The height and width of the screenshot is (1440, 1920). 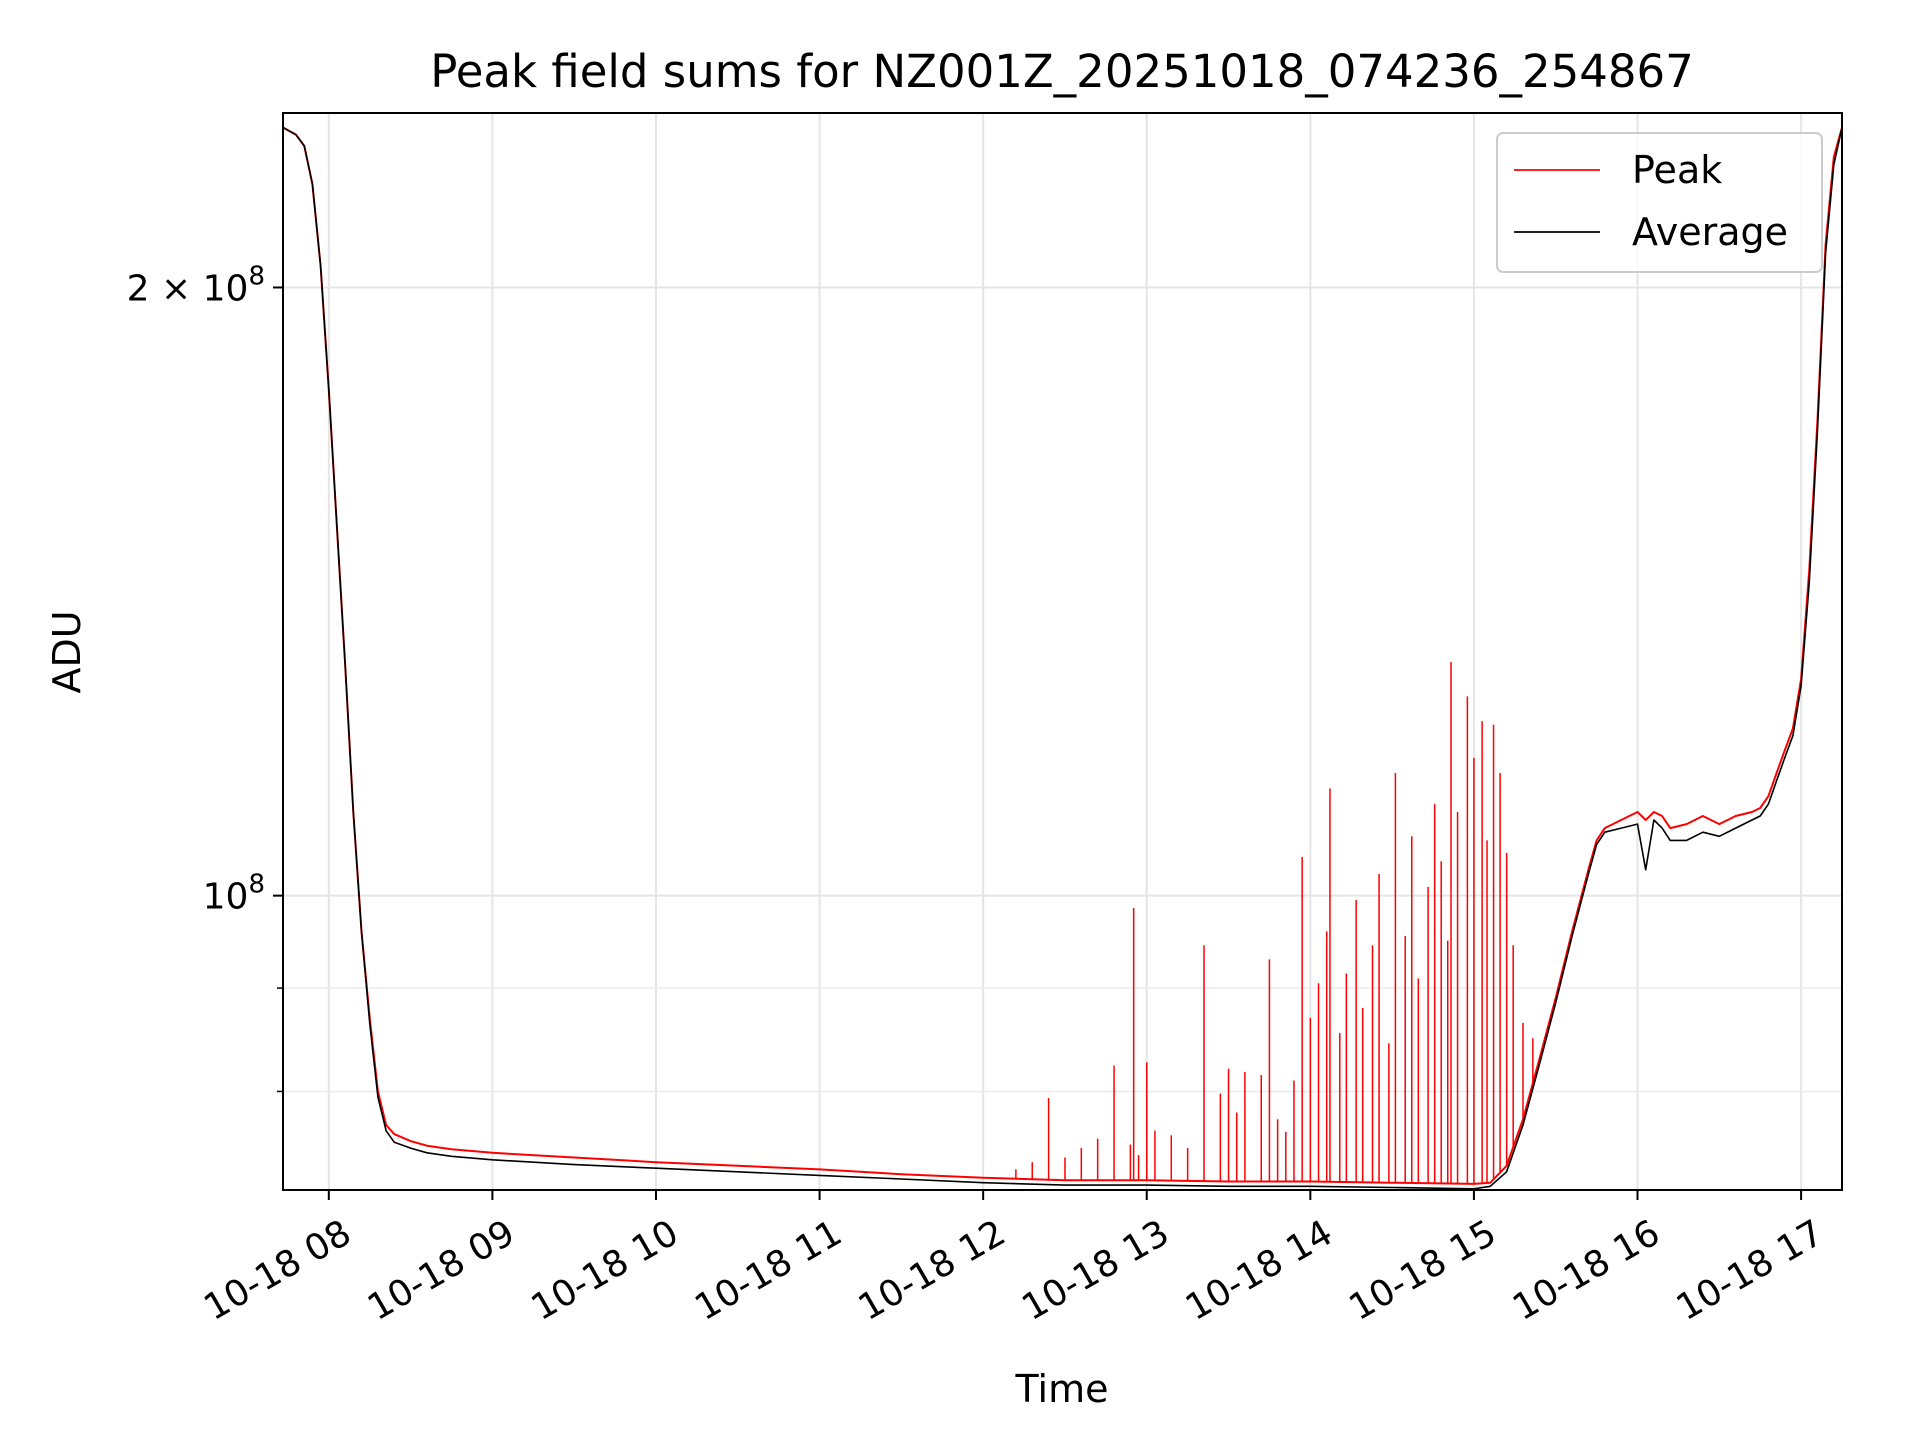 I want to click on legend: Peak Average, so click(x=1659, y=202).